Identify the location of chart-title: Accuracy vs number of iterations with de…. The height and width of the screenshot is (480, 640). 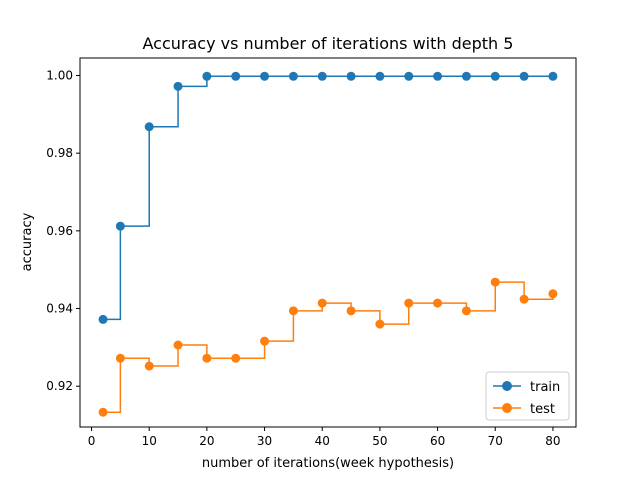
(328, 43).